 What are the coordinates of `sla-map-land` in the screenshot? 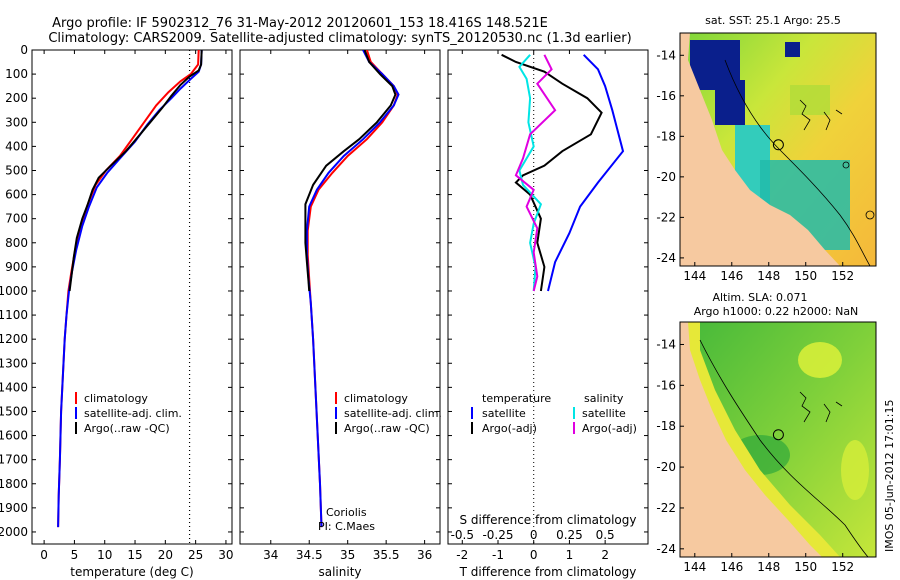 It's located at (751, 439).